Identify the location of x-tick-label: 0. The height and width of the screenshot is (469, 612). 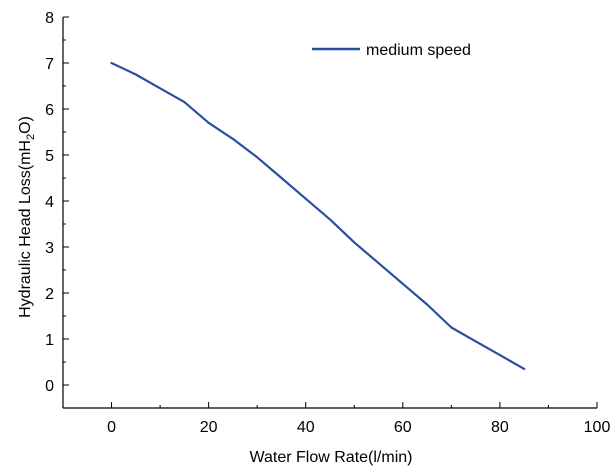
(111, 427).